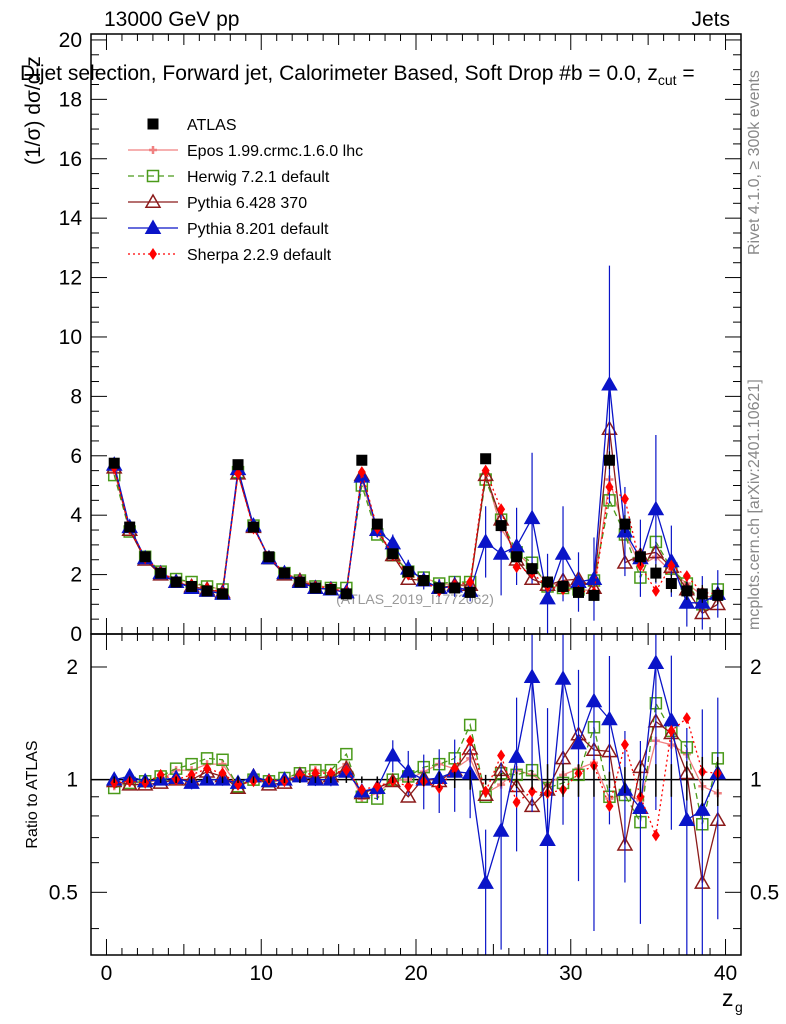  I want to click on ratio-y-tick-label-right: 1, so click(756, 780).